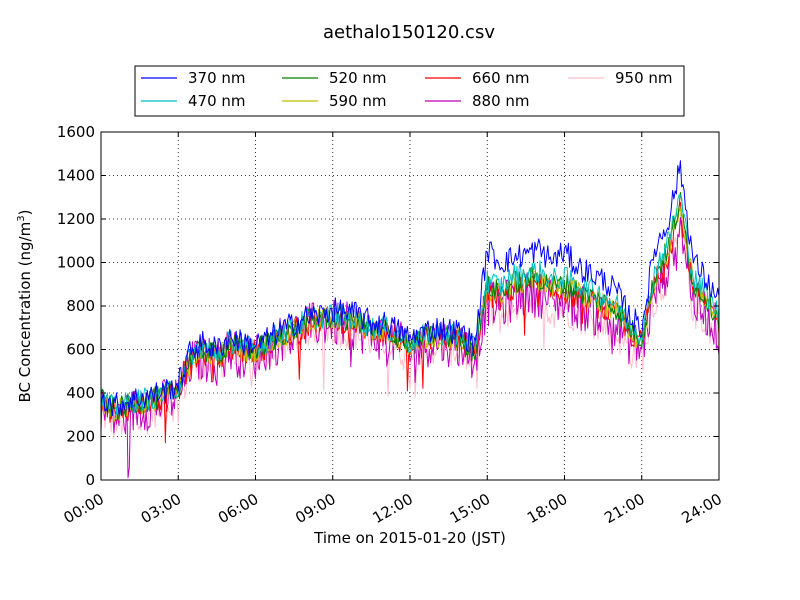 The image size is (800, 600). I want to click on legend-label: 470 nm, so click(217, 101).